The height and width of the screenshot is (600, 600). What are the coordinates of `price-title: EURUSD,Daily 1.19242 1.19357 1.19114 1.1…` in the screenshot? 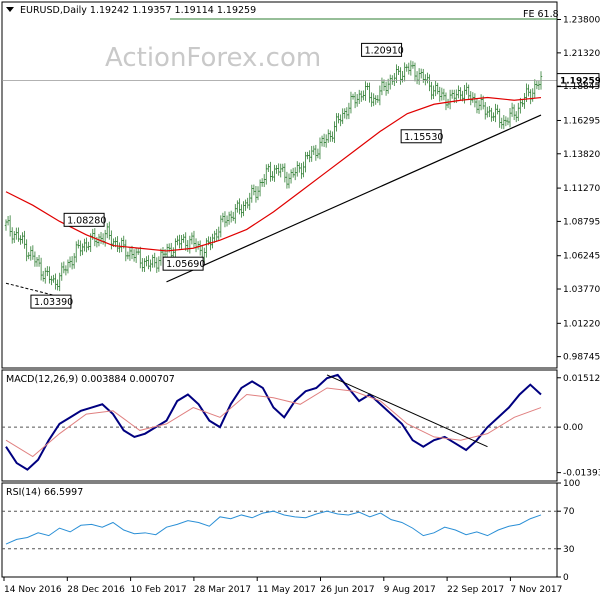 It's located at (138, 10).